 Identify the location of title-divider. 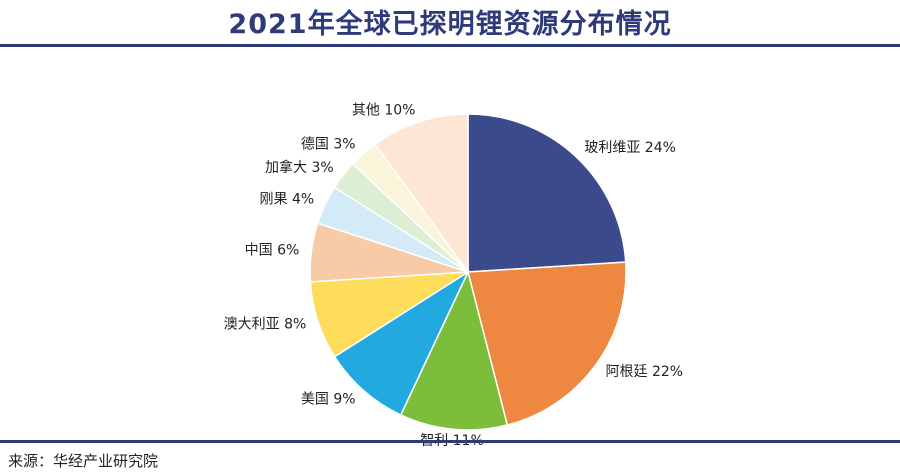
(450, 45).